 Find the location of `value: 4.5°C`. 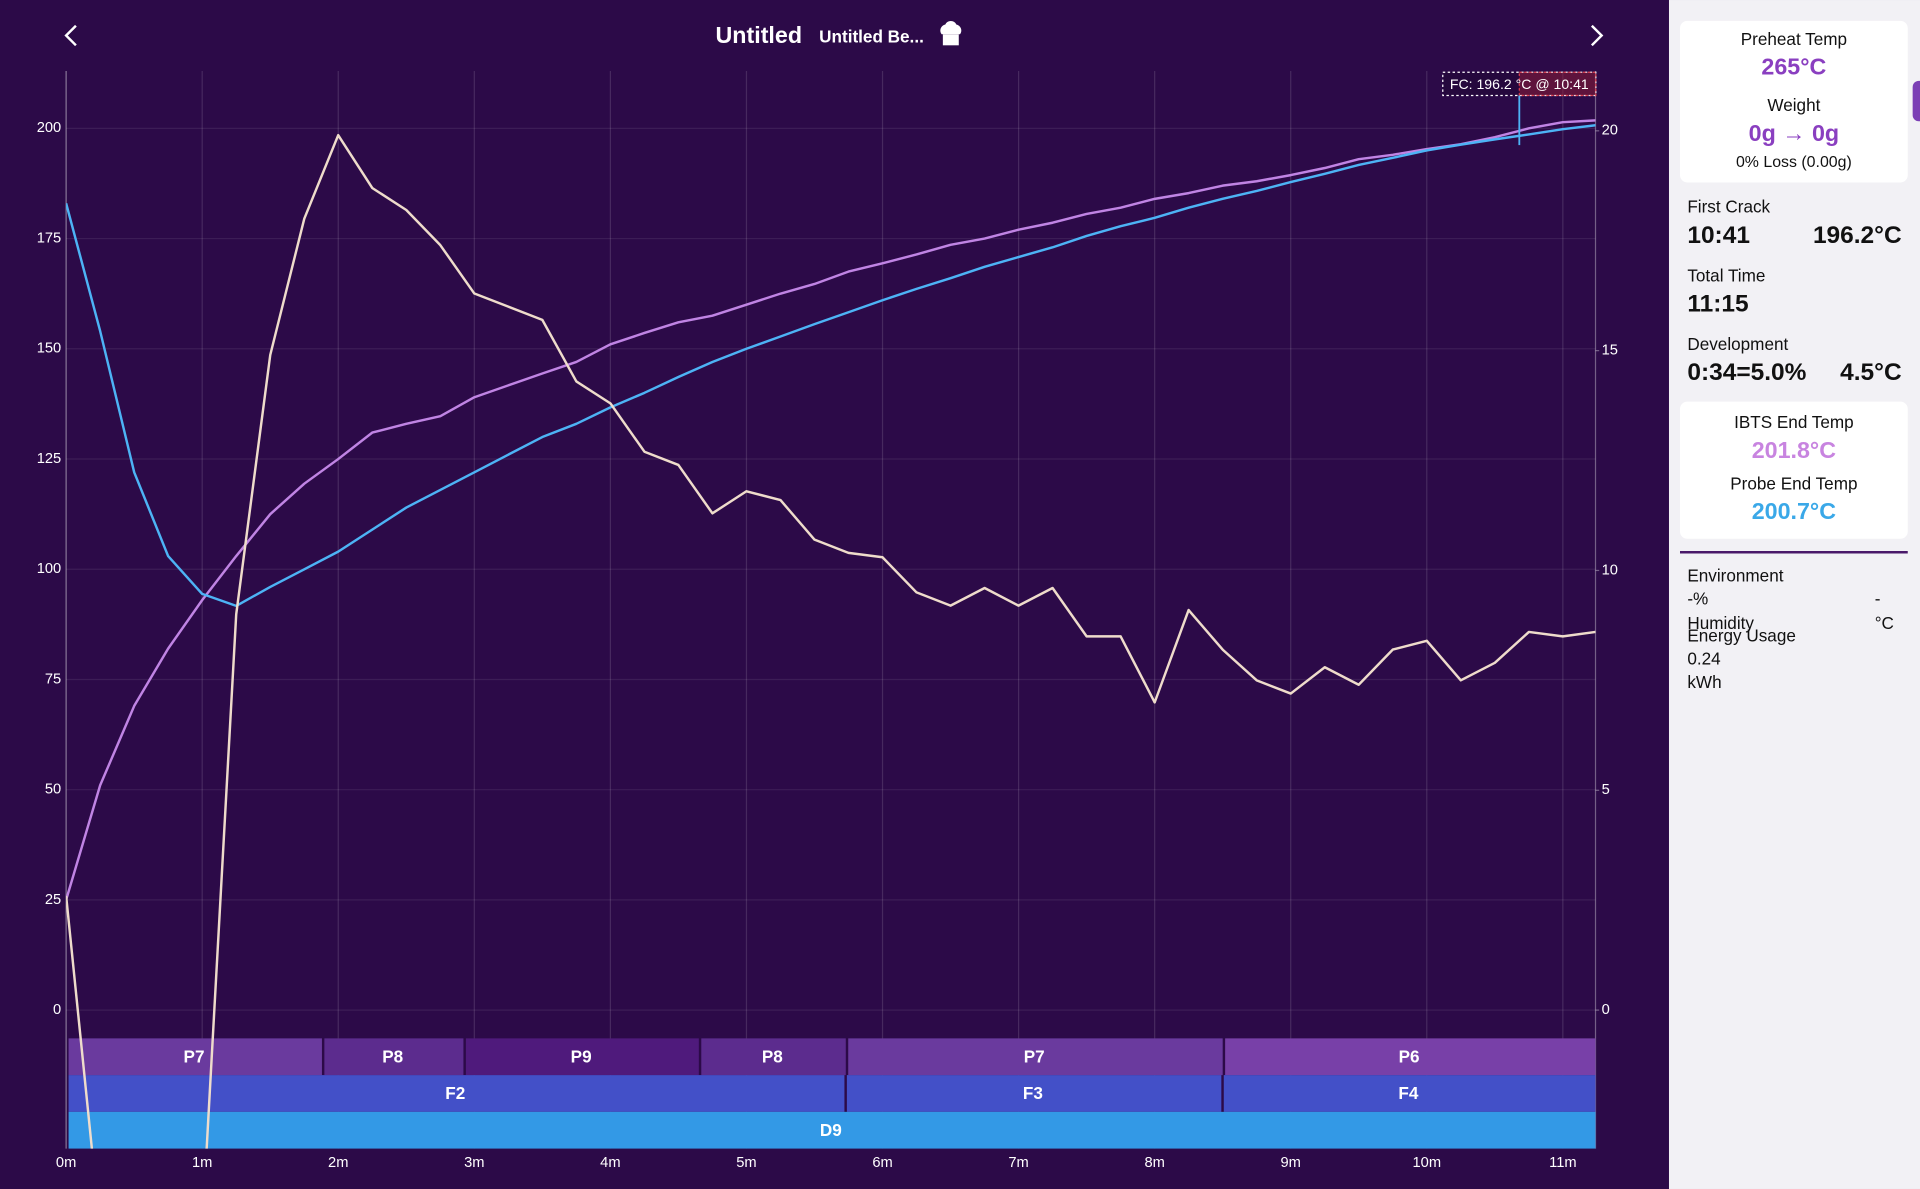

value: 4.5°C is located at coordinates (1870, 372).